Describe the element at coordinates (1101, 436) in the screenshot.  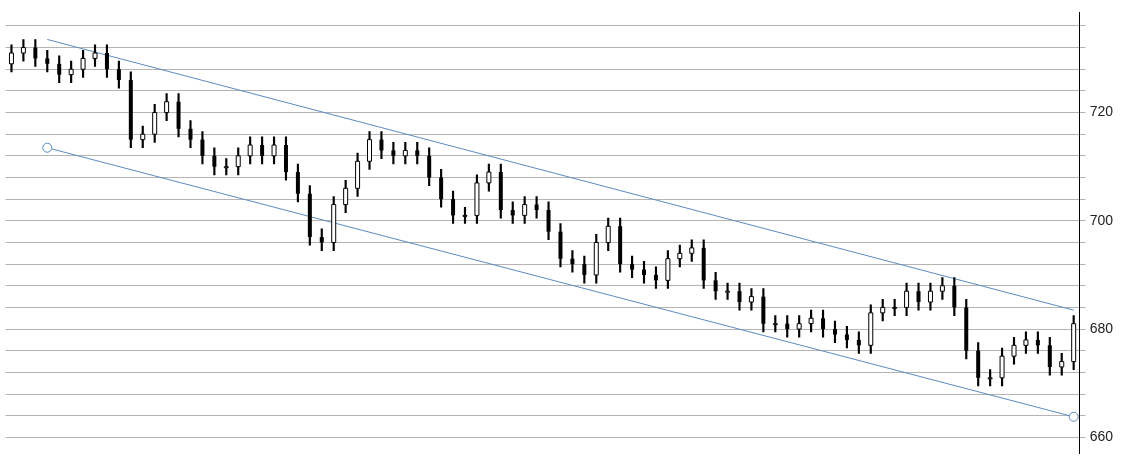
I see `y-tick-label: 660` at that location.